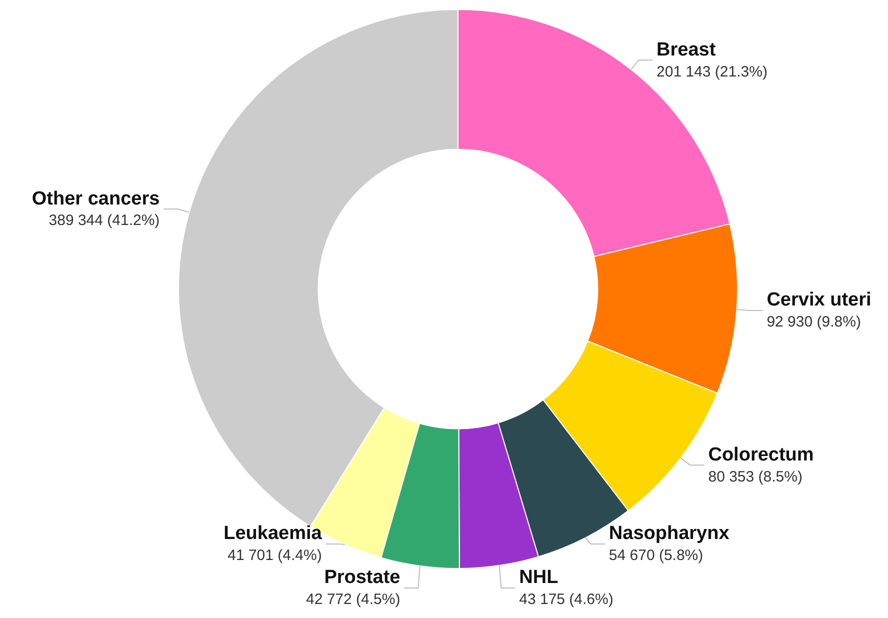  What do you see at coordinates (362, 577) in the screenshot?
I see `slice-label: Prostate` at bounding box center [362, 577].